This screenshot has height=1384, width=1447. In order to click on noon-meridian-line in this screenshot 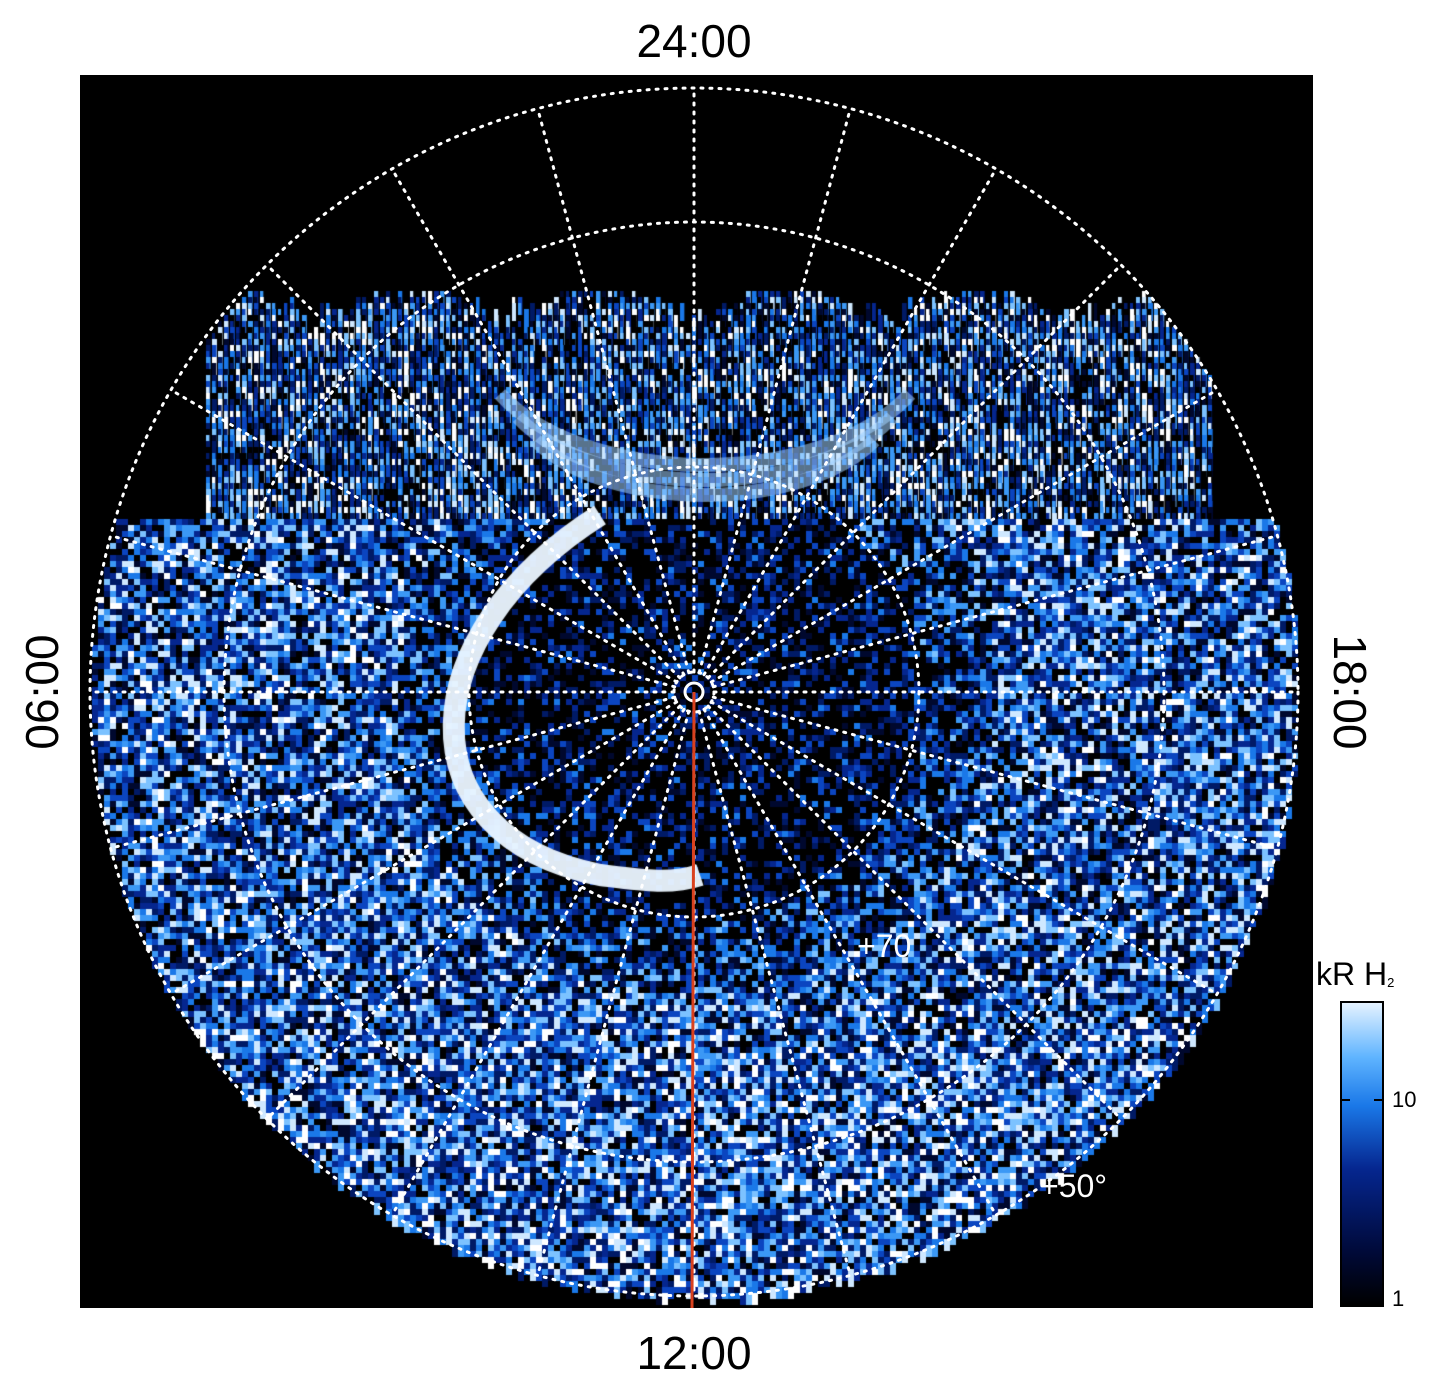, I will do `click(693, 999)`.